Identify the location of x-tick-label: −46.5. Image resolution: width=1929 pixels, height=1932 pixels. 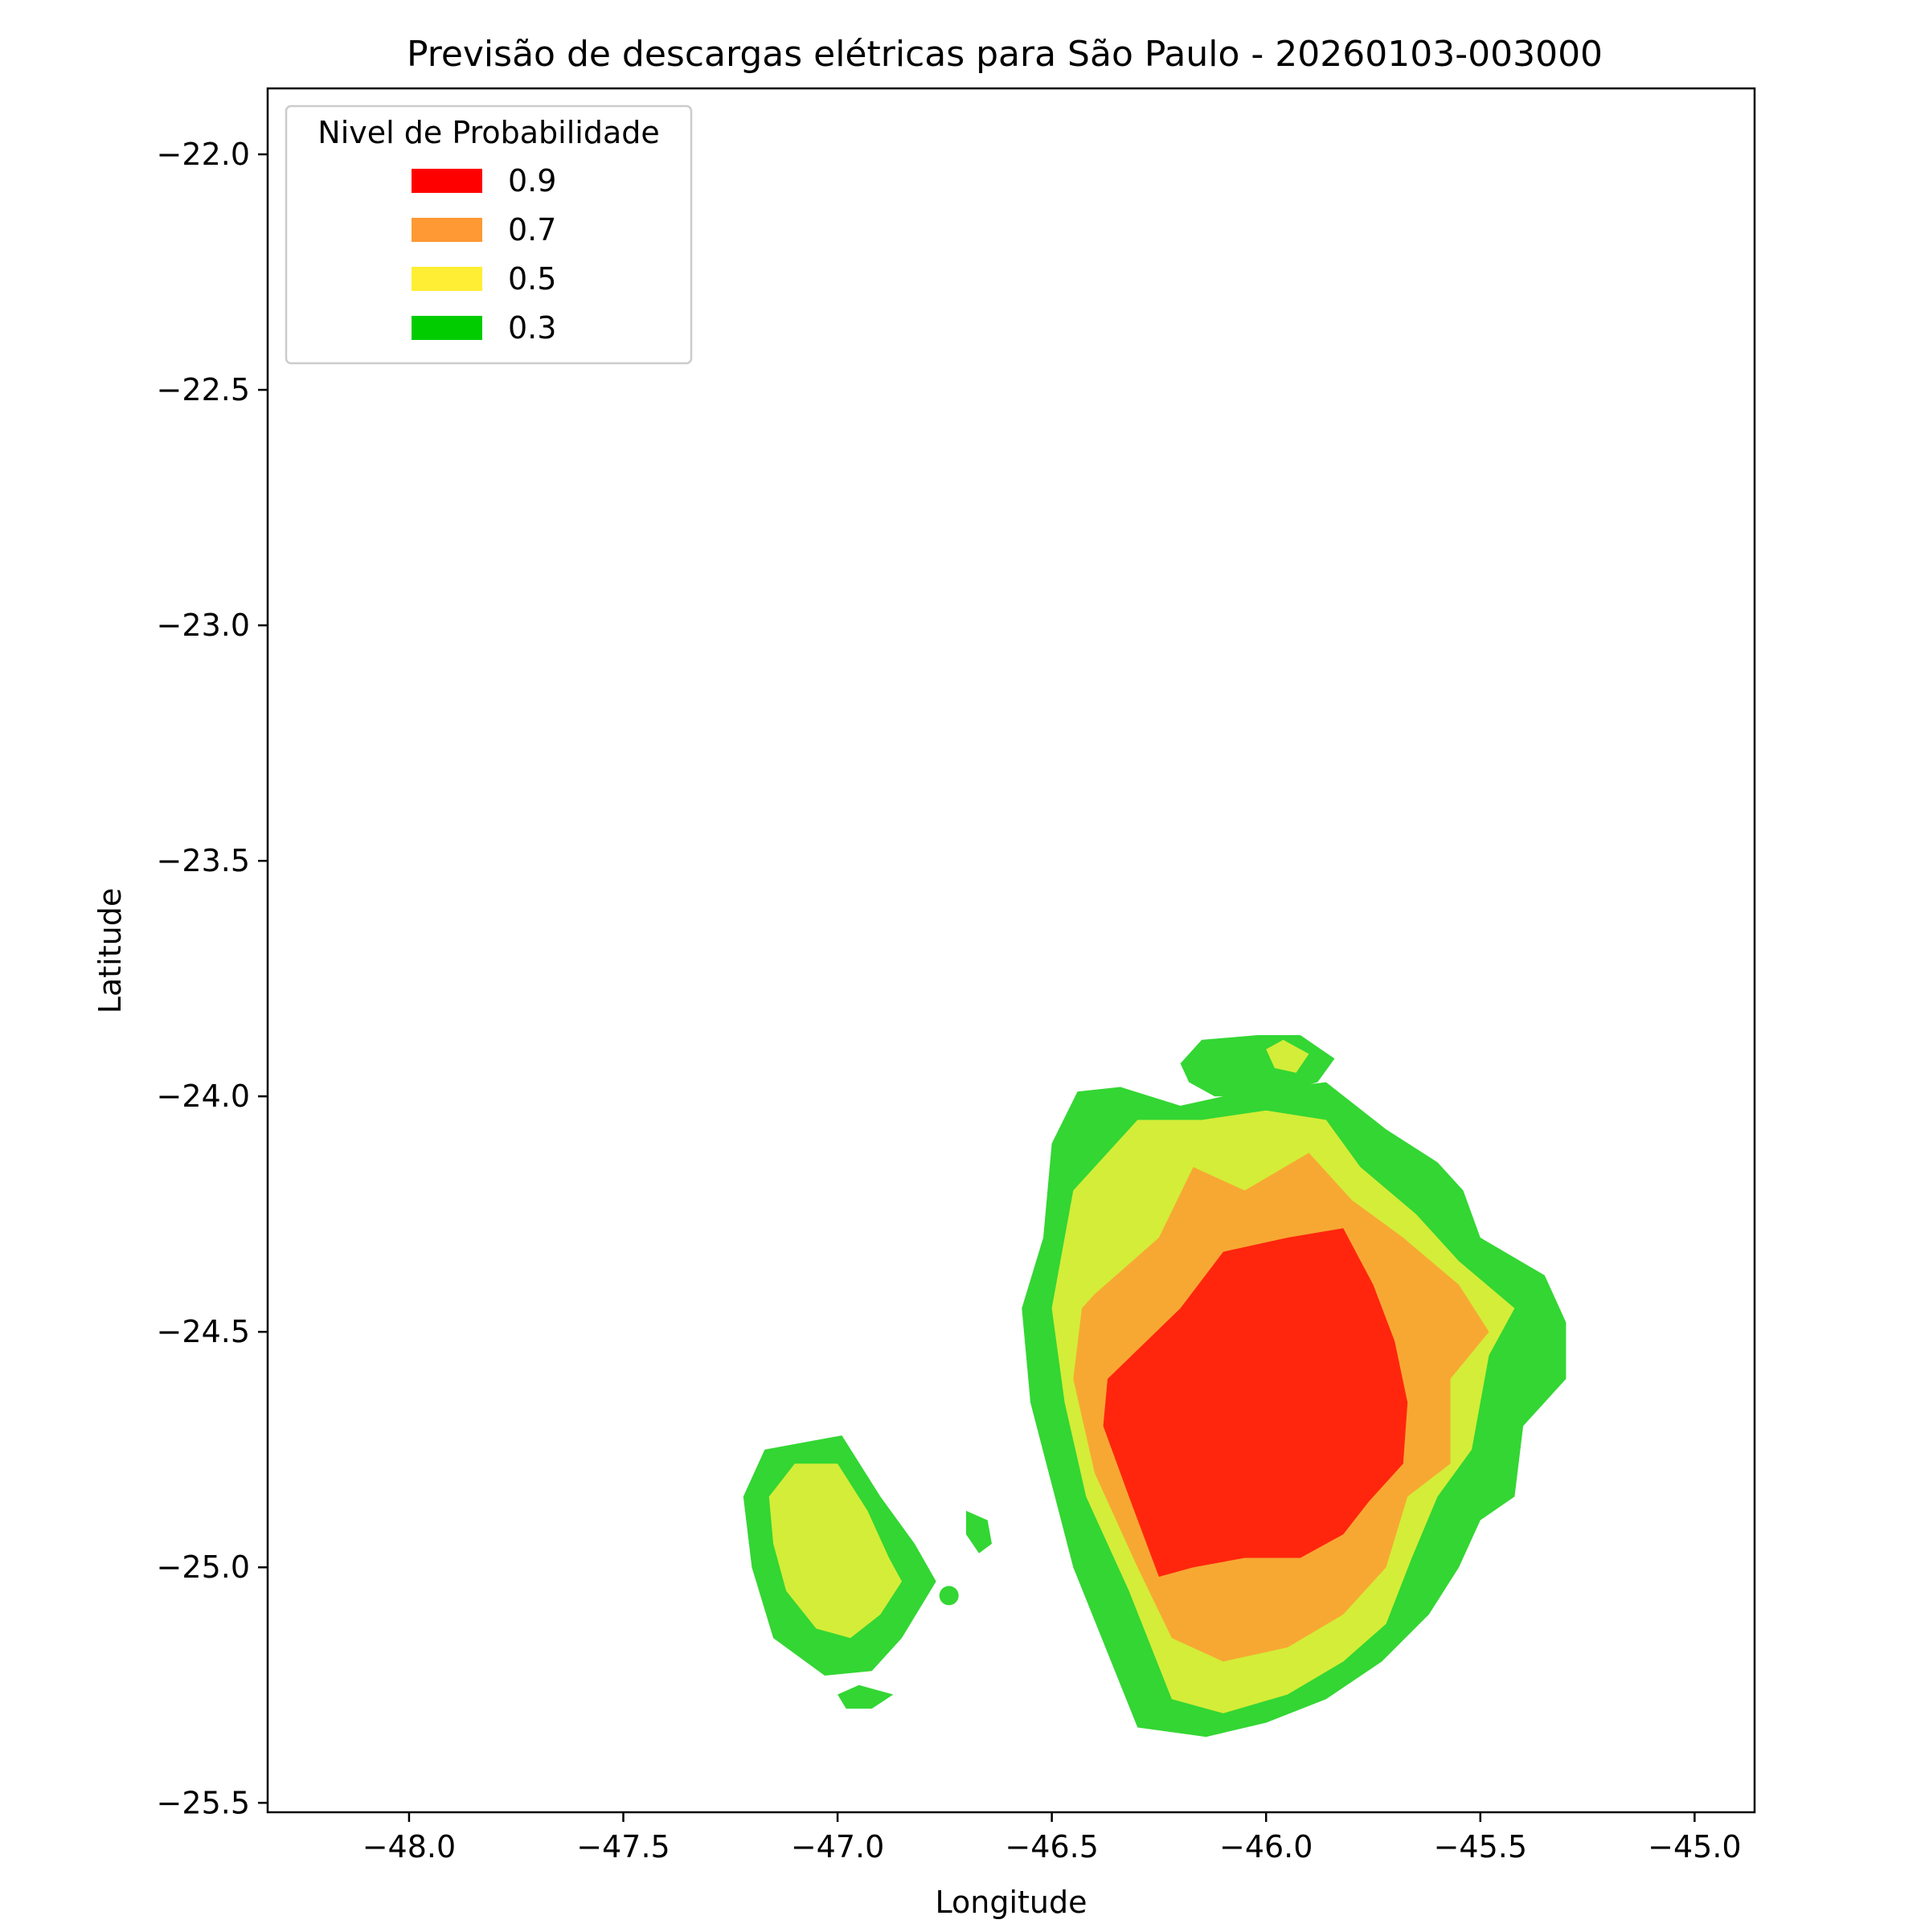
(1051, 1846).